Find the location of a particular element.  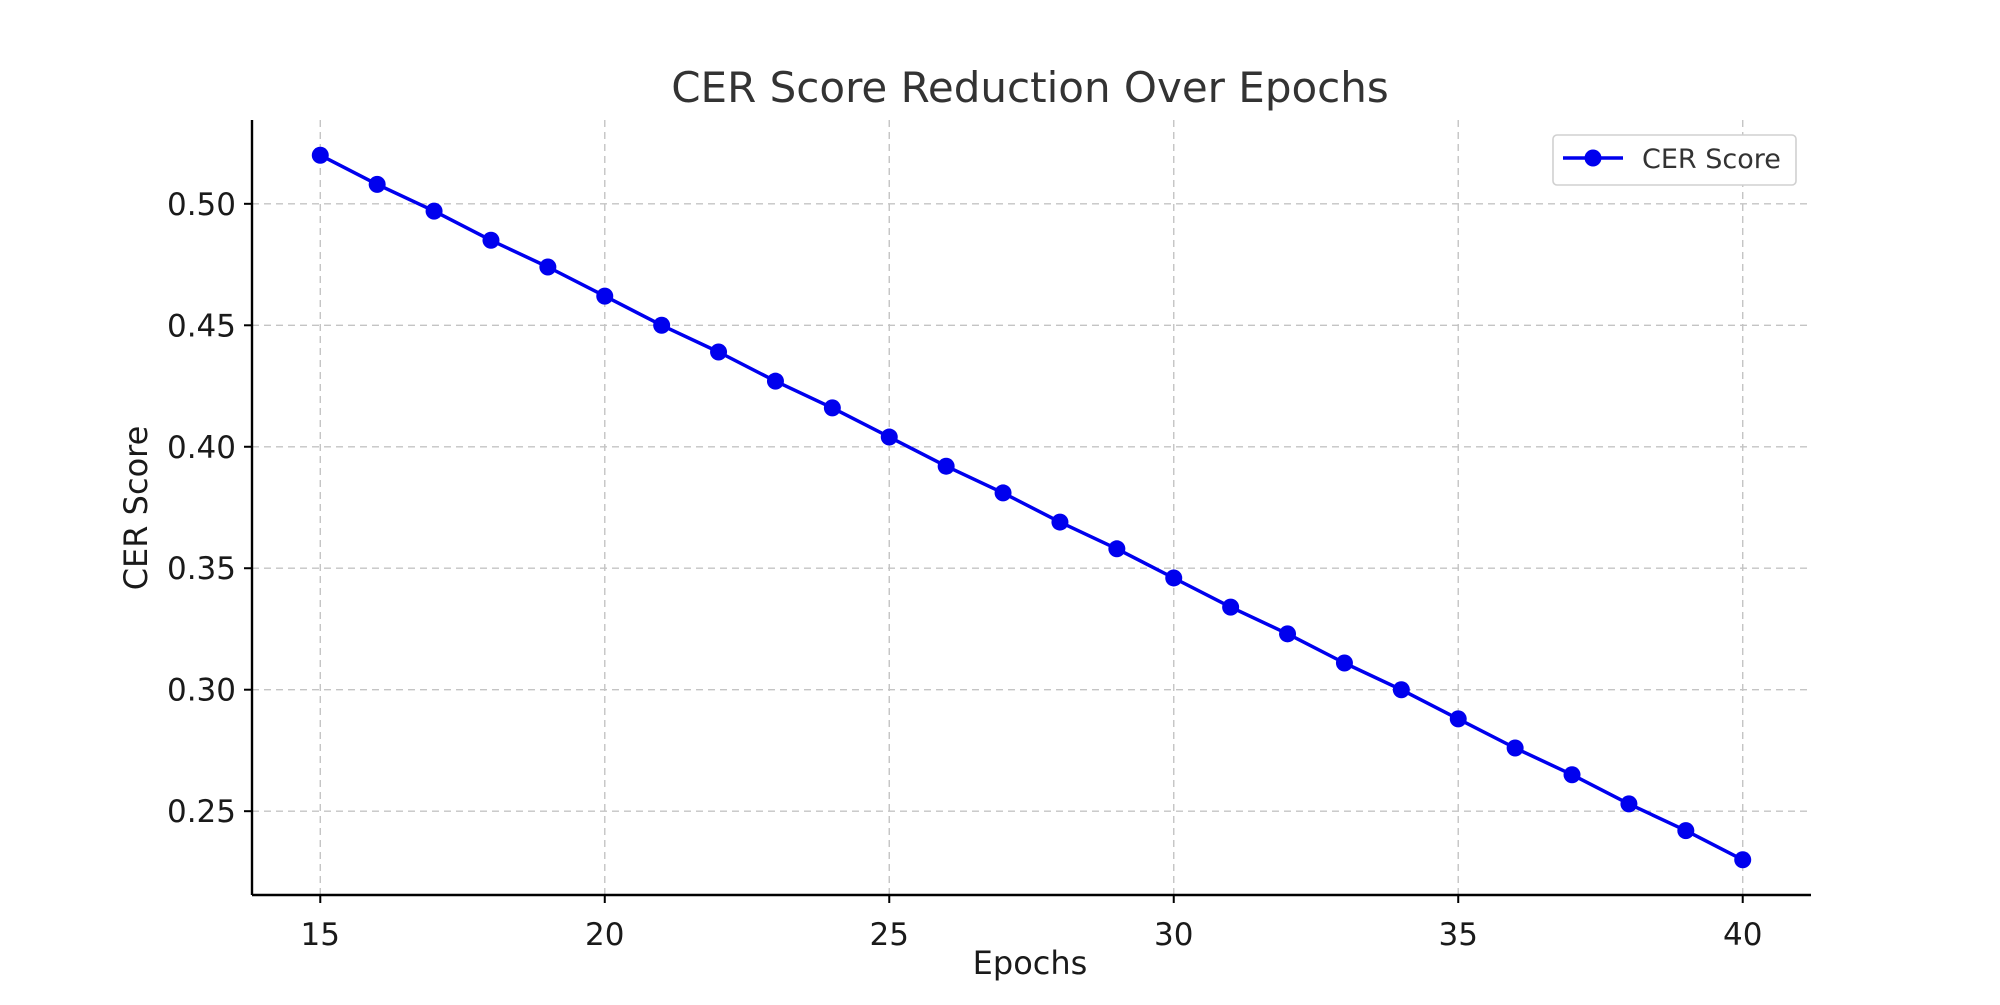

legend-box is located at coordinates (1674, 160).